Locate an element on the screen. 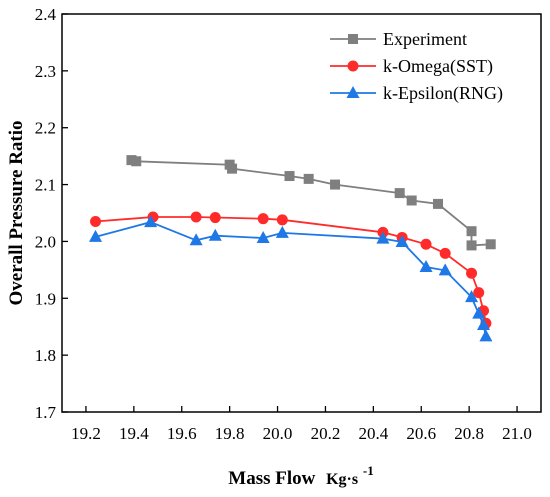 This screenshot has height=497, width=550. x-tick-label: 19.8 is located at coordinates (230, 433).